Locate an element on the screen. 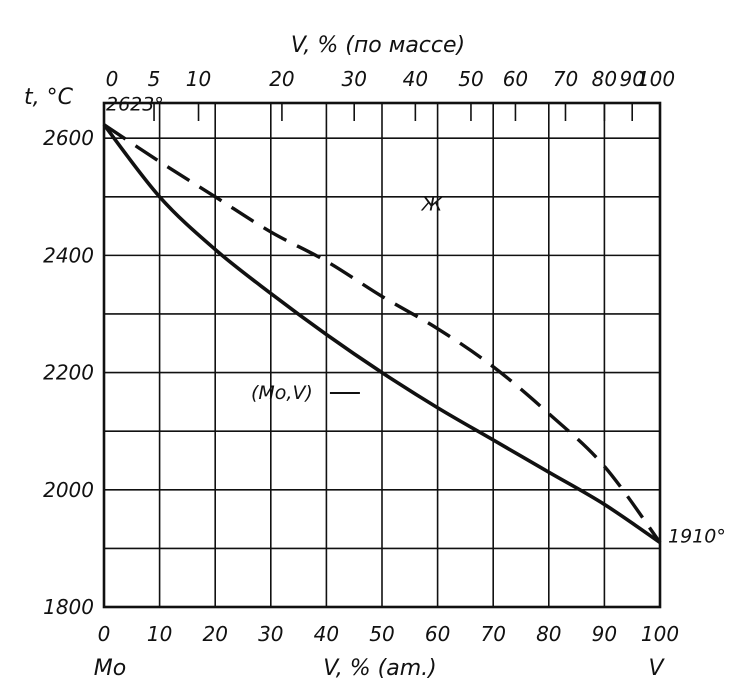  liquid-region-label: Ж is located at coordinates (432, 205).